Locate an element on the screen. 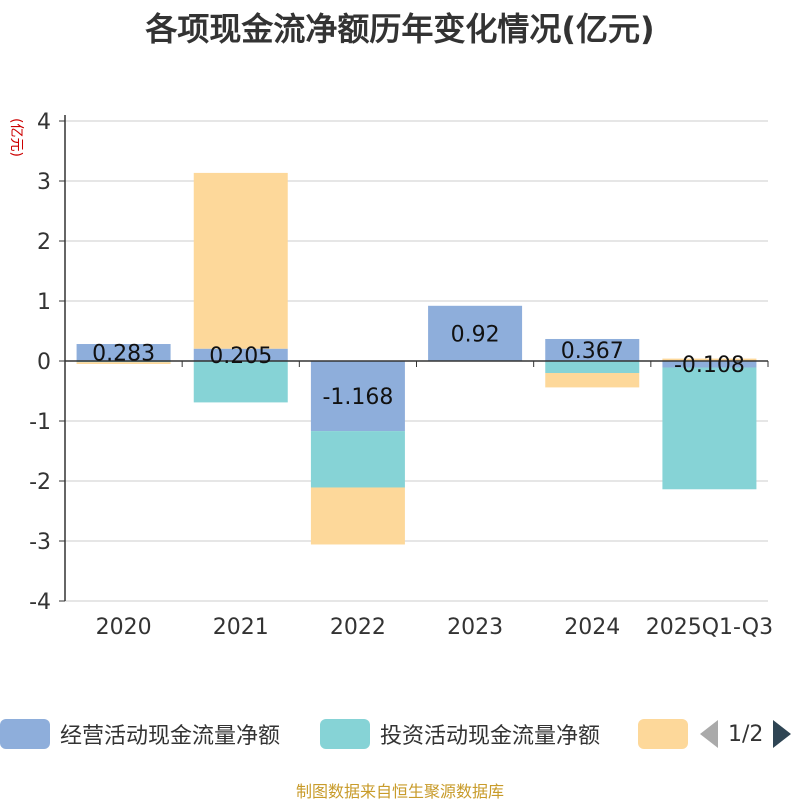 Image resolution: width=800 pixels, height=802 pixels. legend: 经营活动现金流量净额 投资活动现金流量净额 1/2 is located at coordinates (400, 736).